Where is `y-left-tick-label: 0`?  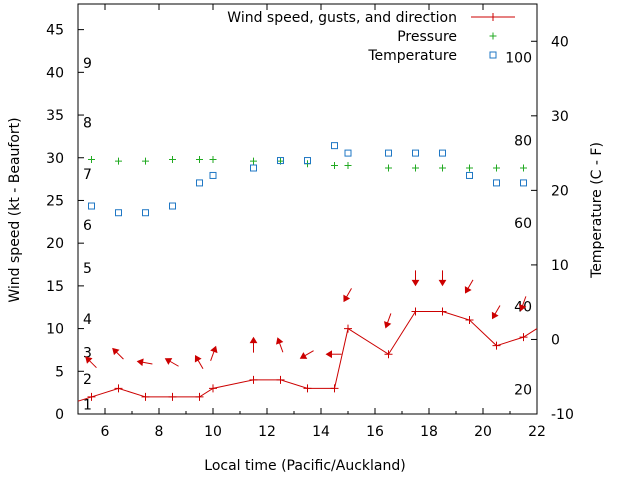
y-left-tick-label: 0 is located at coordinates (59, 415).